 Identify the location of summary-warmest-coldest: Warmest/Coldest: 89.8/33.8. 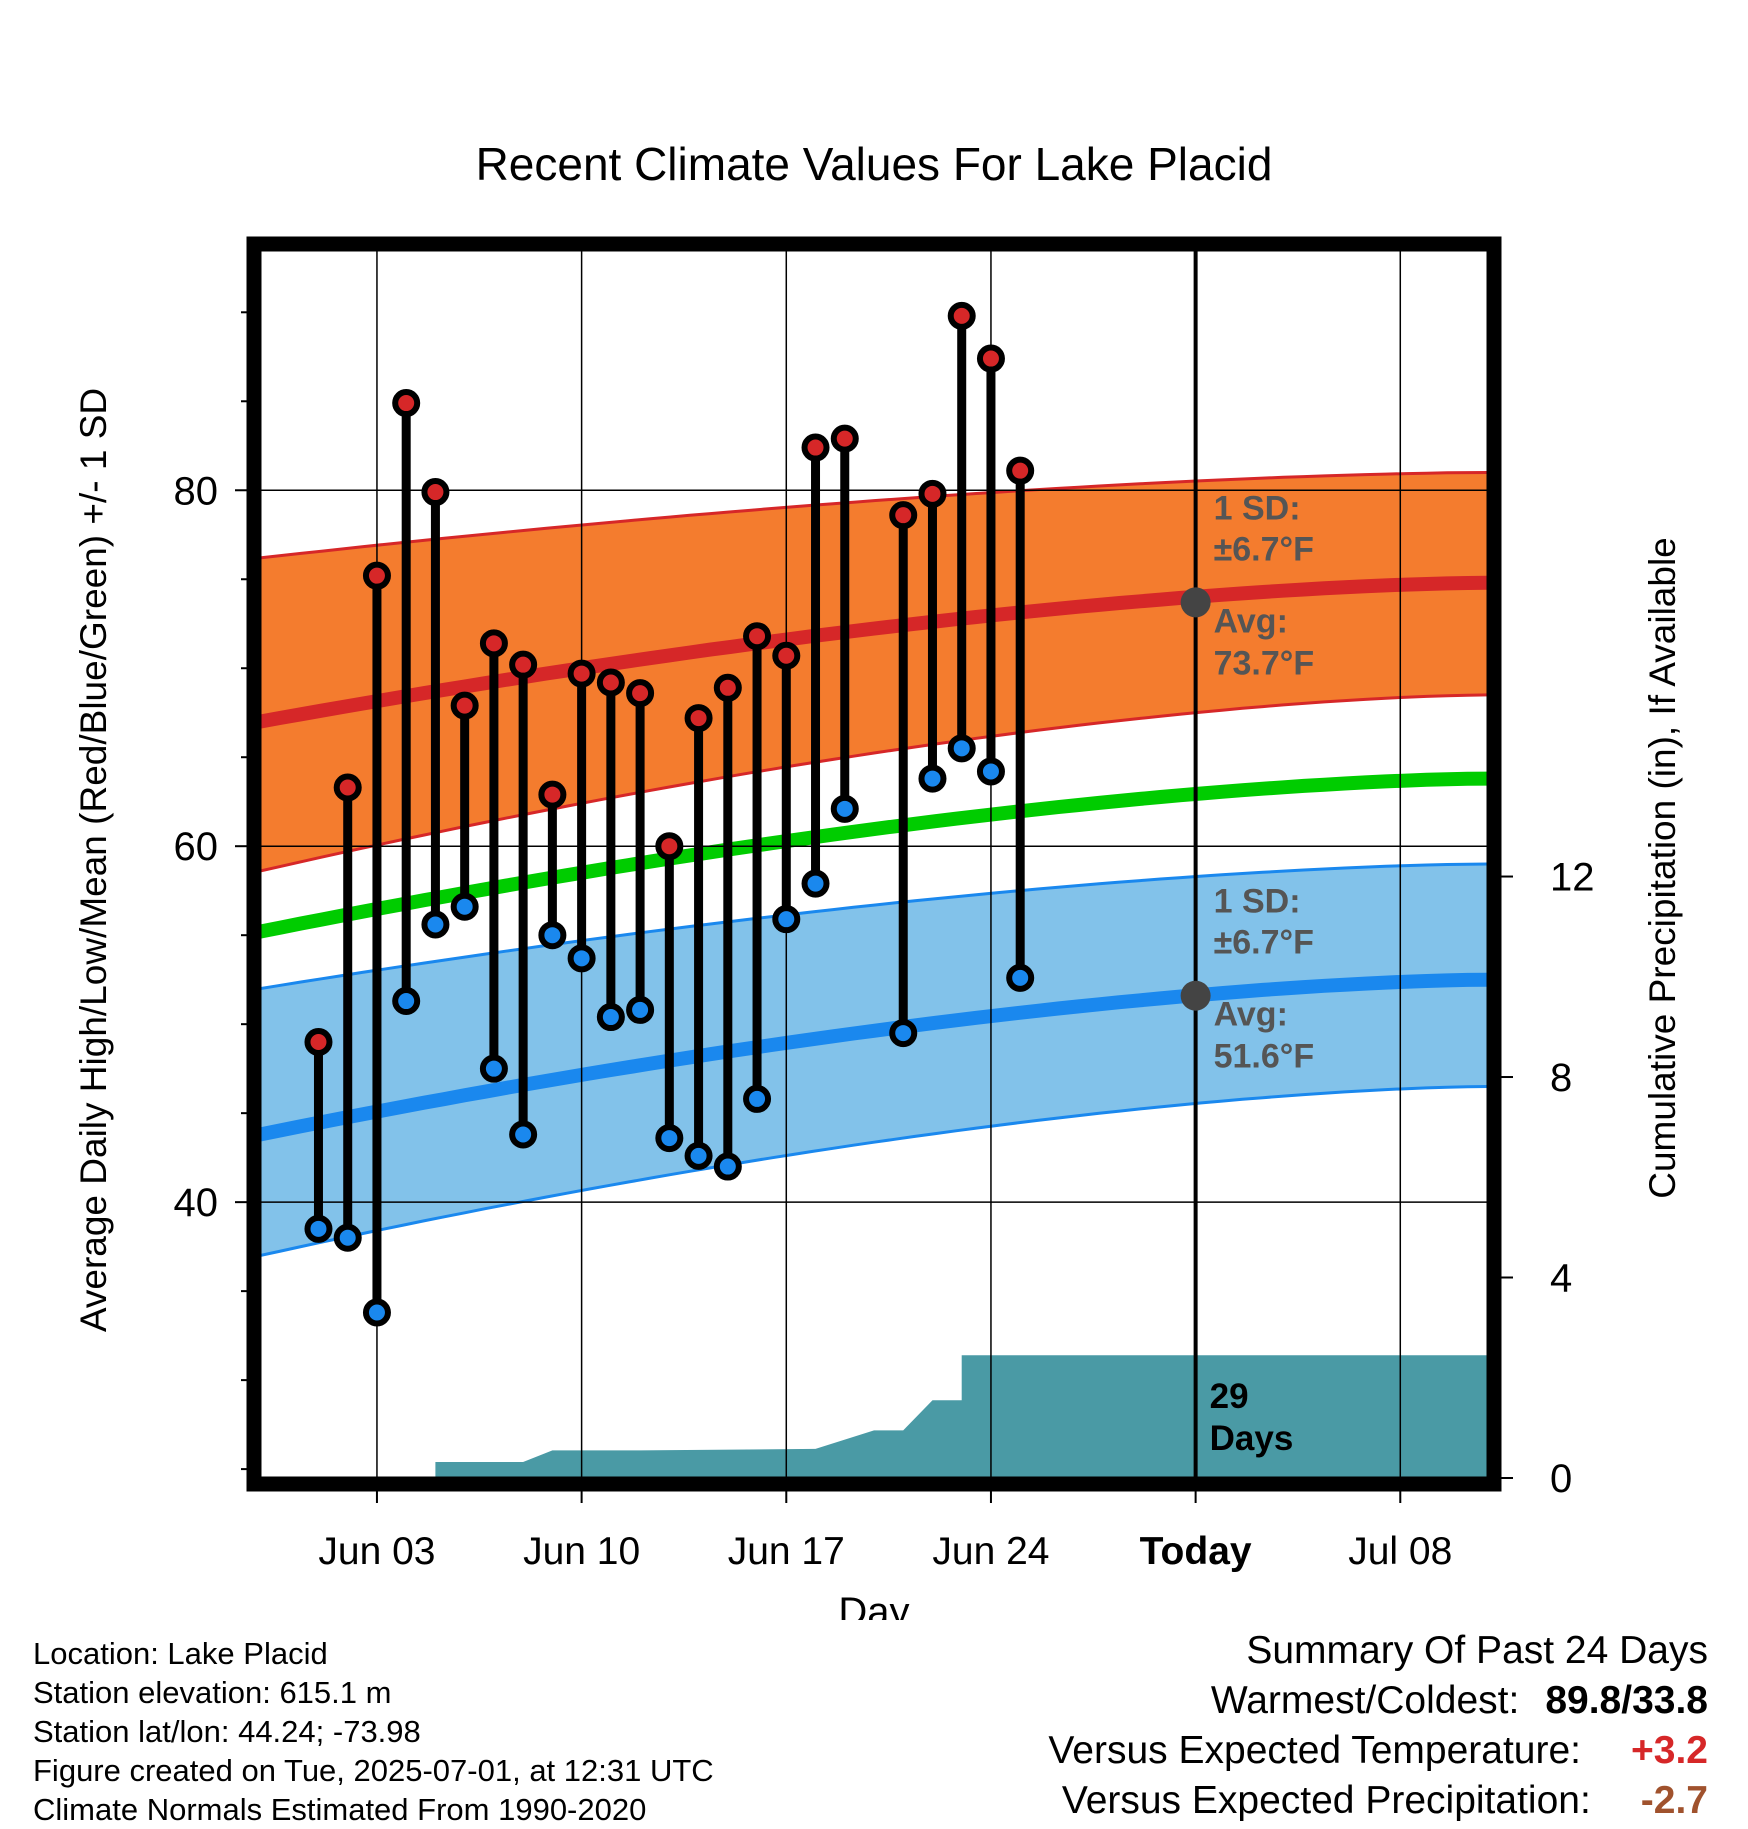
(1378, 1701).